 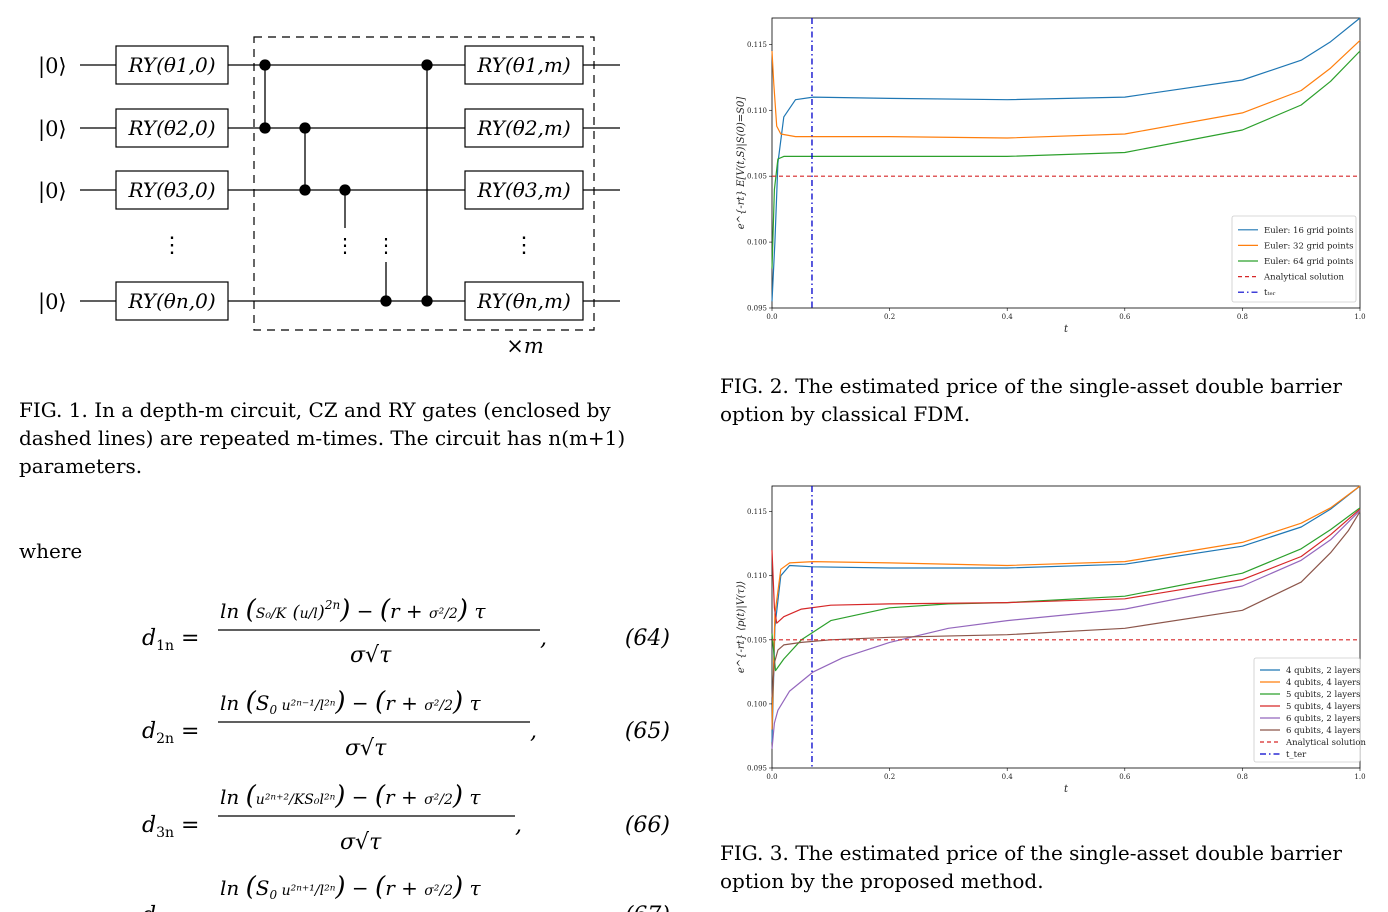 What do you see at coordinates (52, 191) in the screenshot?
I see `ket-zero-3: |0⟩` at bounding box center [52, 191].